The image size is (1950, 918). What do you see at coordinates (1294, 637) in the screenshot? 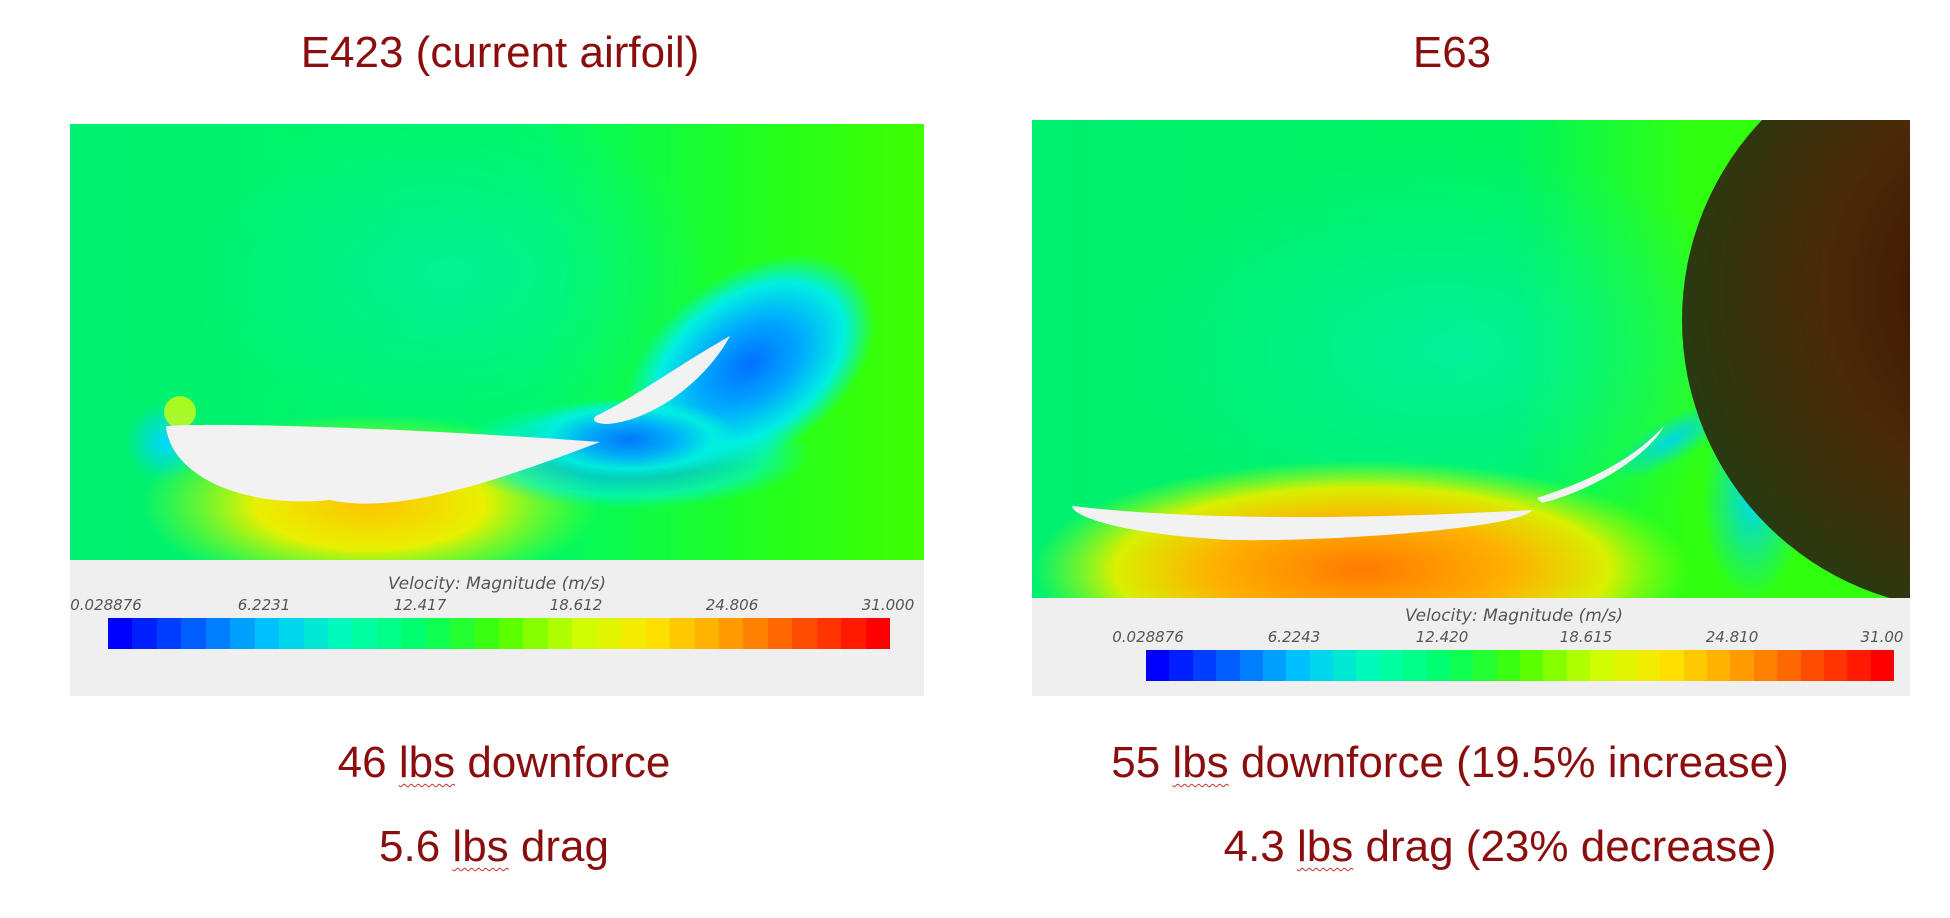
I see `right-tick-1: 6.2243` at bounding box center [1294, 637].